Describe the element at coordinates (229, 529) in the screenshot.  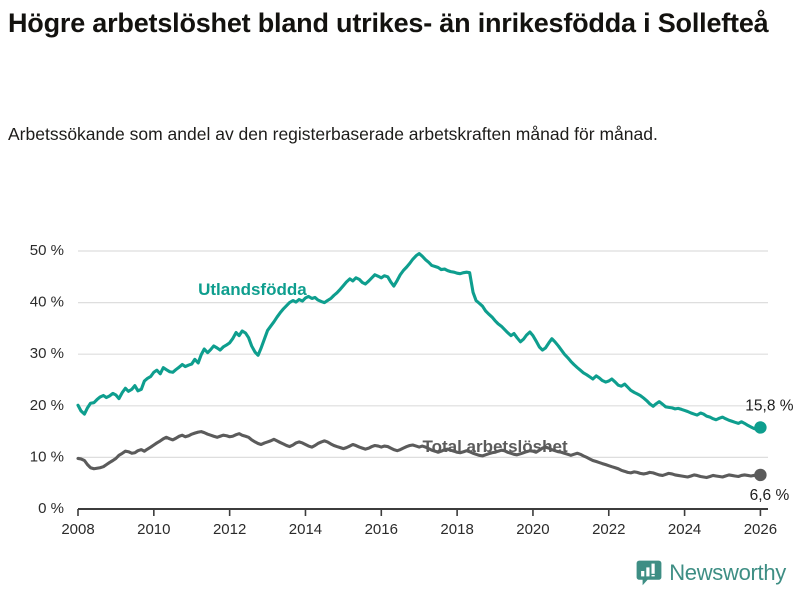
I see `x-axis-tick-label: 2012` at that location.